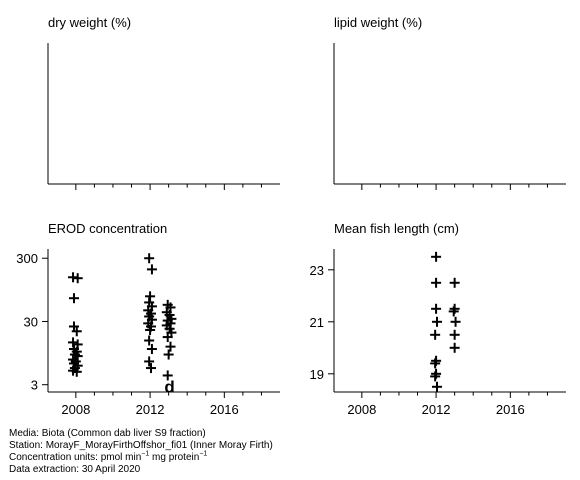 This screenshot has width=580, height=480. Describe the element at coordinates (168, 187) in the screenshot. I see `x-ticks-dry-weight` at that location.